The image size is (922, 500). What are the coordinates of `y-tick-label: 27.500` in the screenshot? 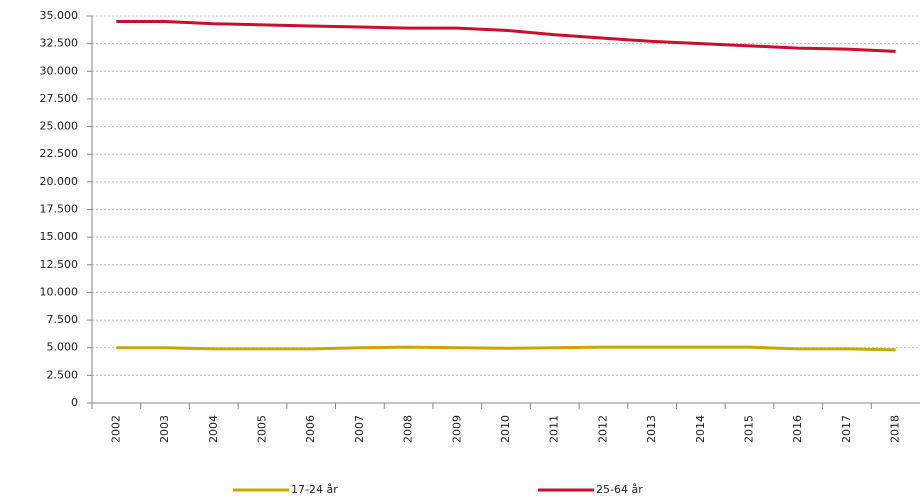 It's located at (59, 98).